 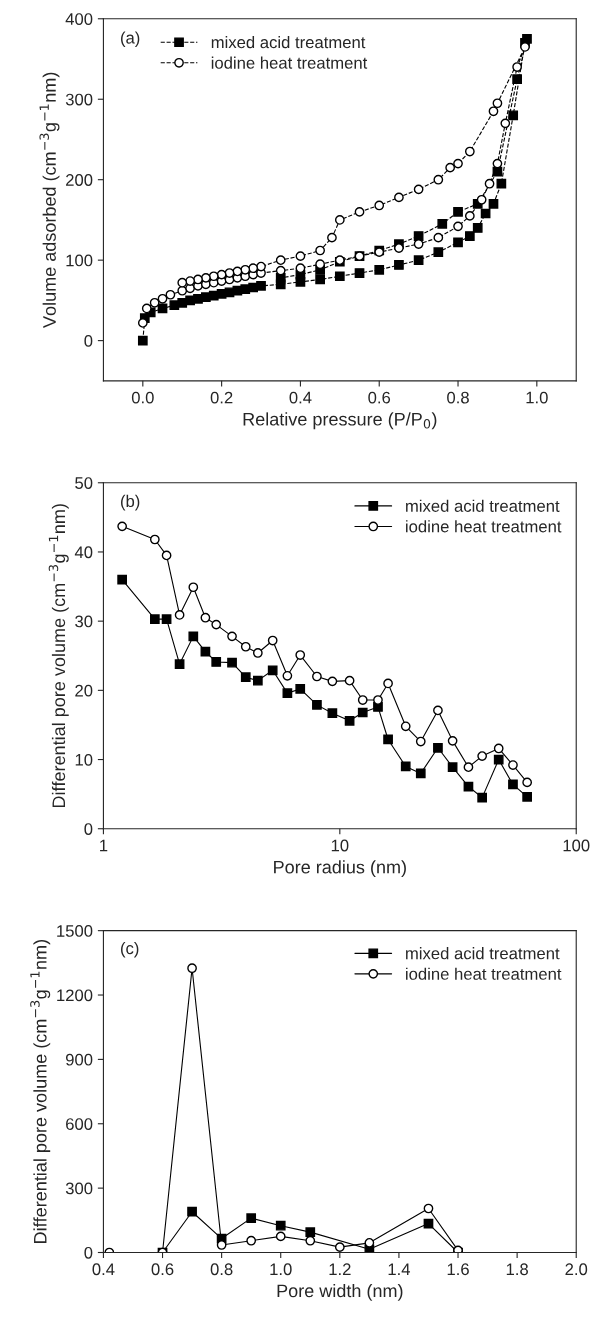 I want to click on y-tick-label: 600, so click(x=79, y=1124).